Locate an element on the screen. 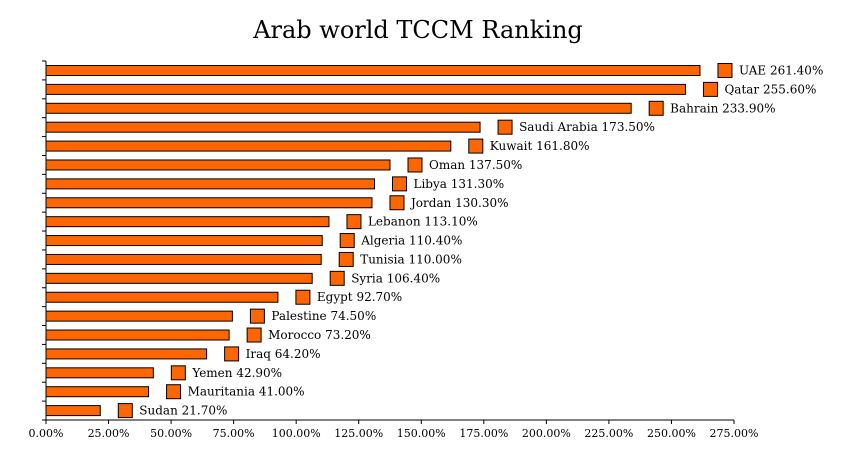  data-label: Mauritania 41.00% is located at coordinates (246, 392).